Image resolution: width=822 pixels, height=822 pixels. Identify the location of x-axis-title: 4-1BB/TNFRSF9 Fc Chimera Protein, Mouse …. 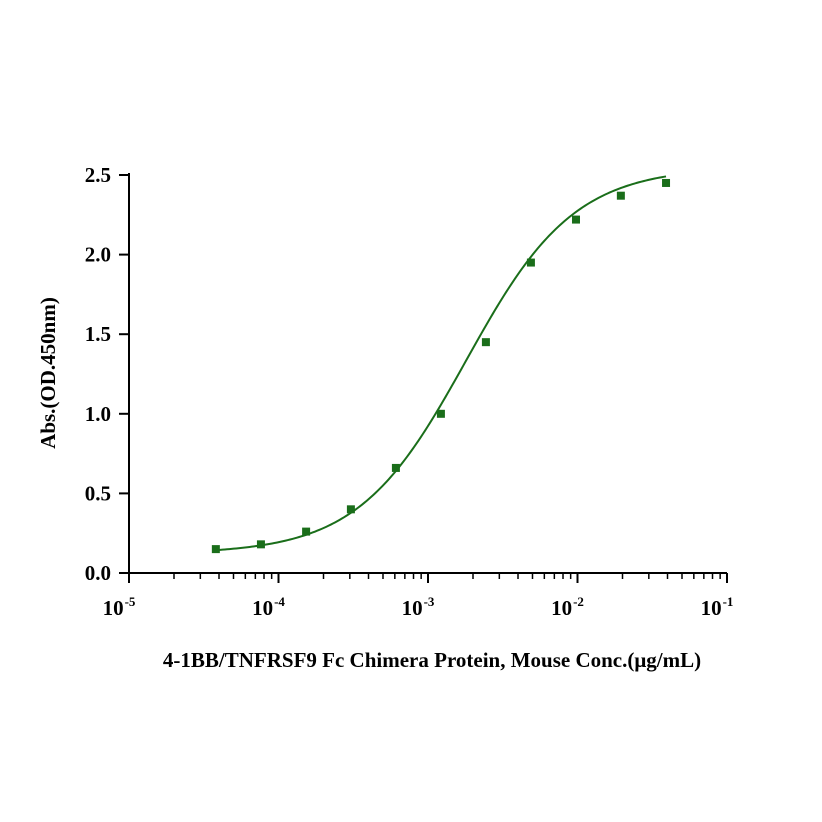
(432, 660).